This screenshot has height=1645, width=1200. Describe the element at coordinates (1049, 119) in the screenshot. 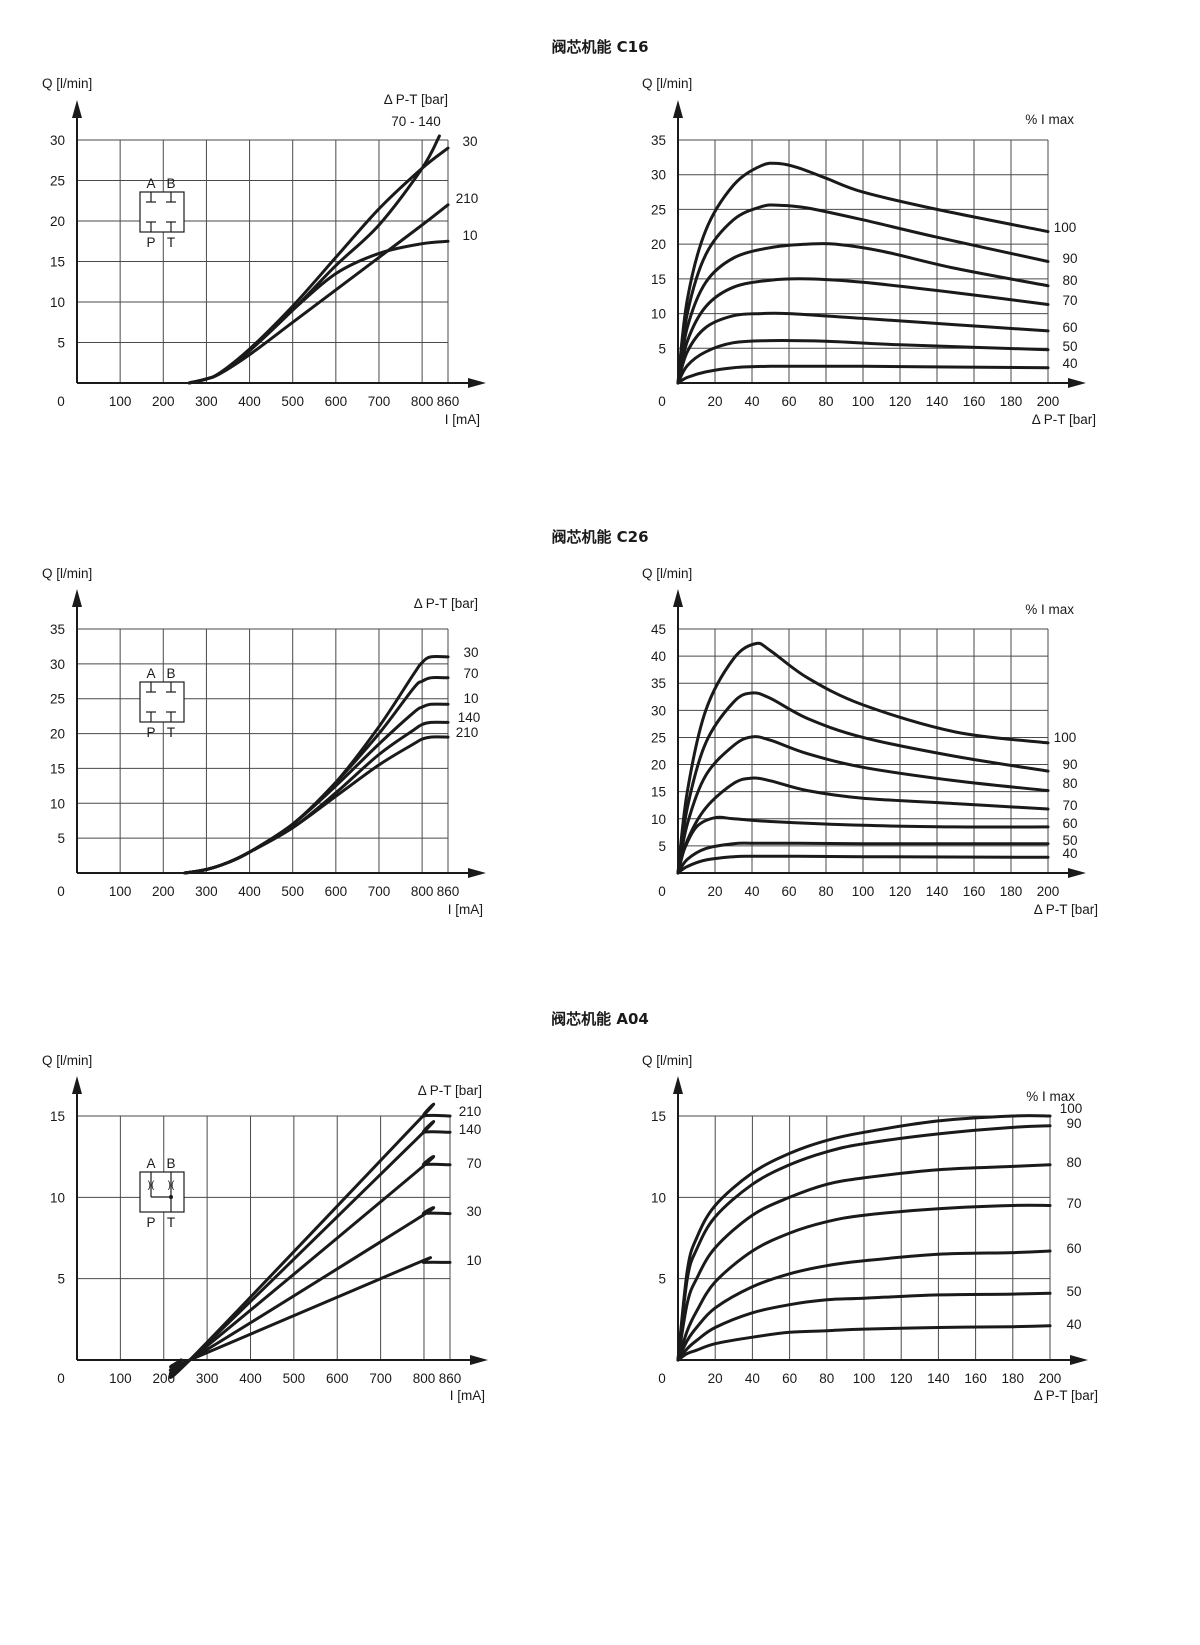

I see `legend-title: % I max` at that location.